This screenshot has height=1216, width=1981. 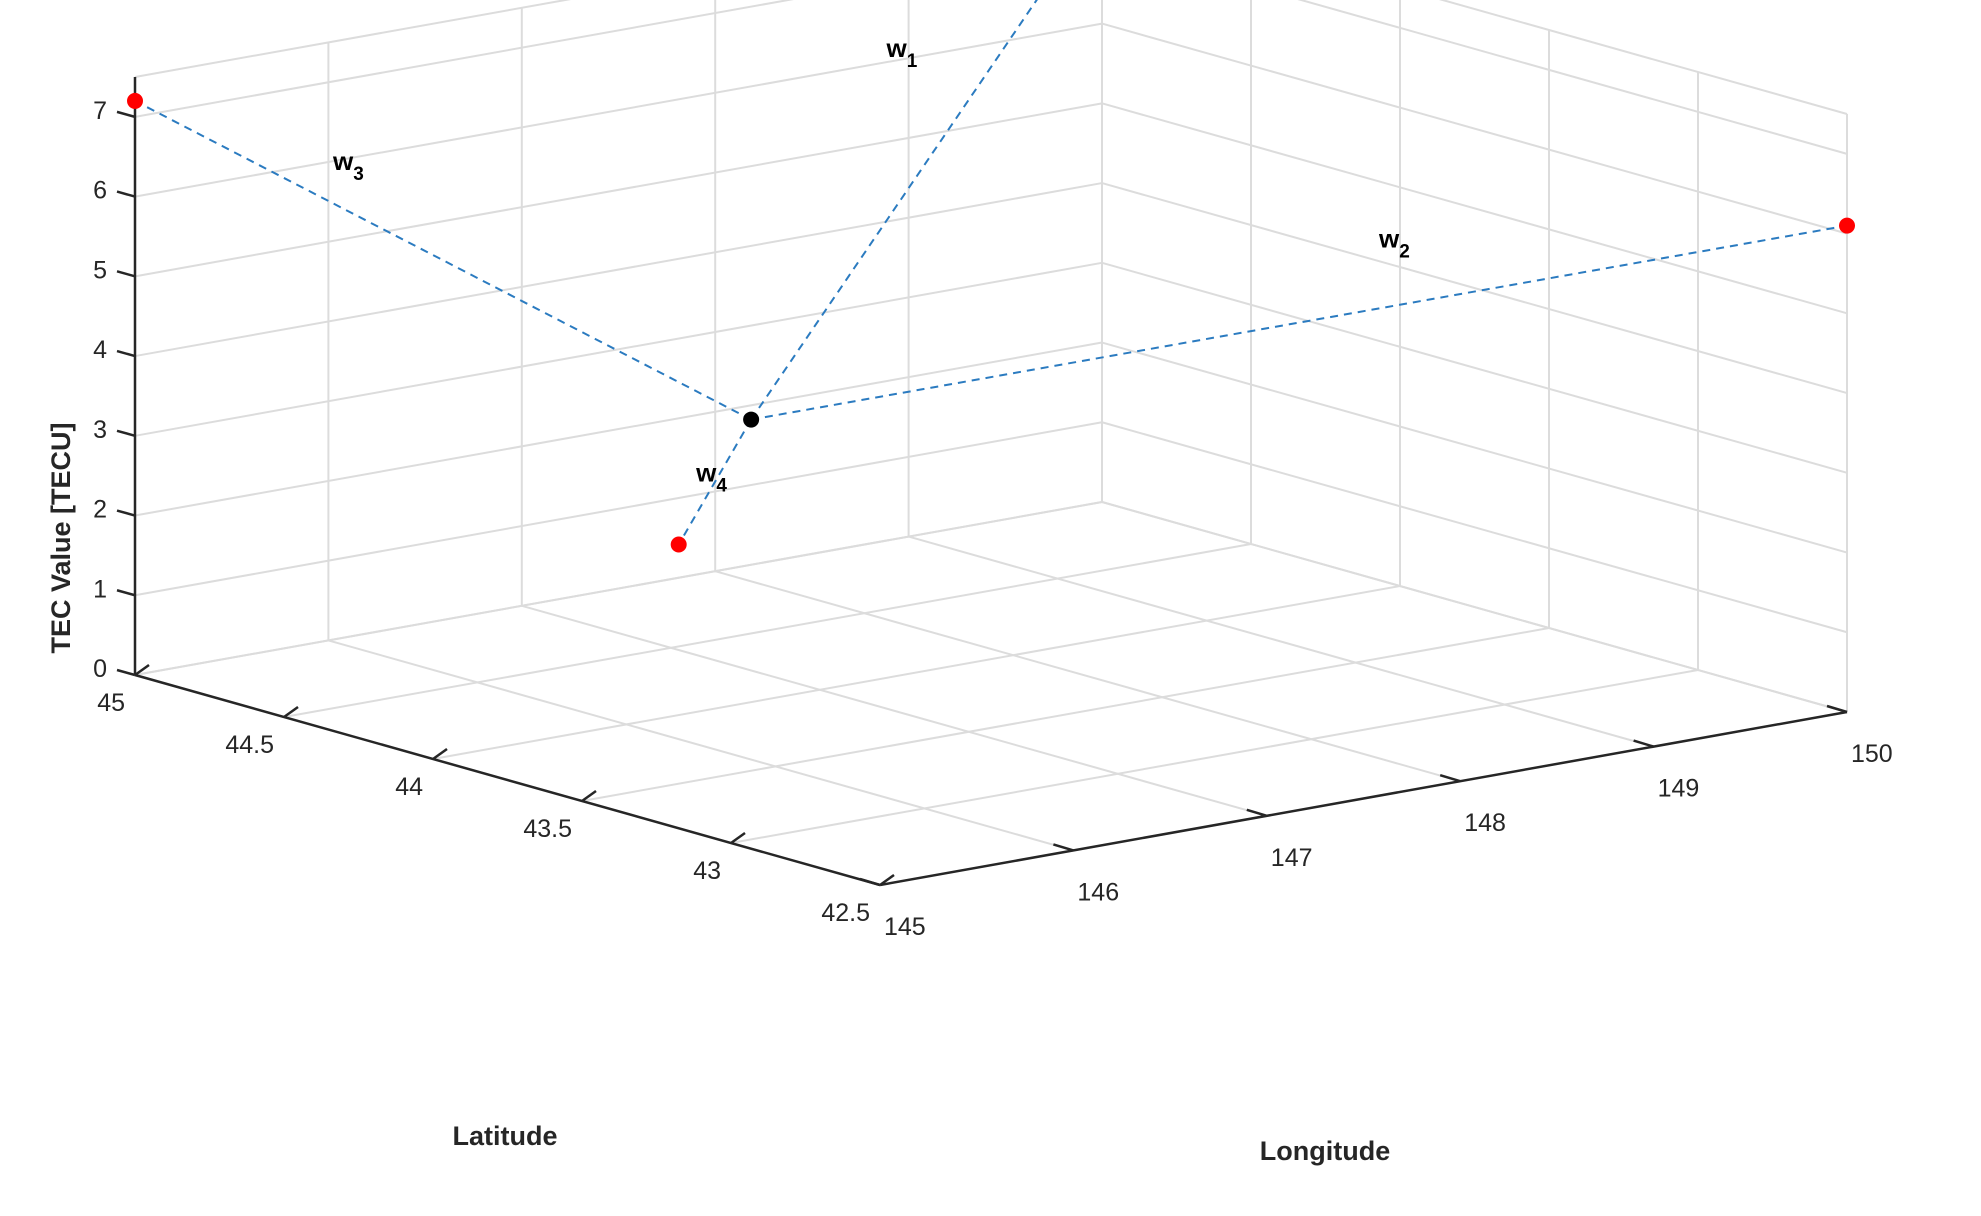 I want to click on z-tick-label: 0, so click(x=100, y=669).